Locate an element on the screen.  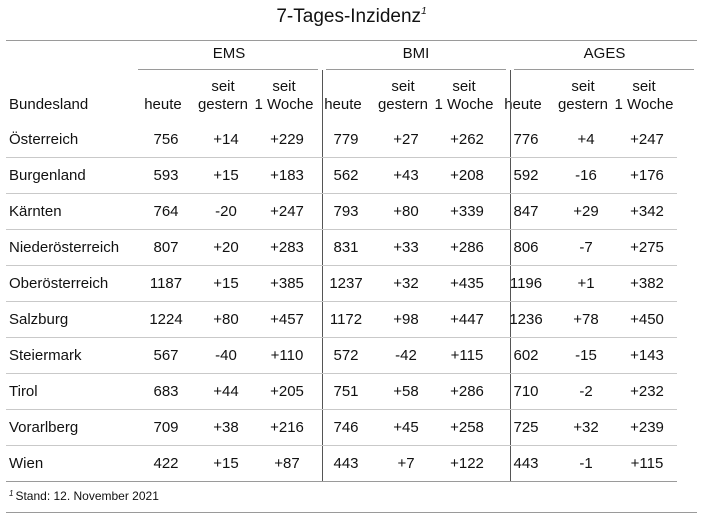
cell-bmi-heute: 1172 is located at coordinates (346, 319).